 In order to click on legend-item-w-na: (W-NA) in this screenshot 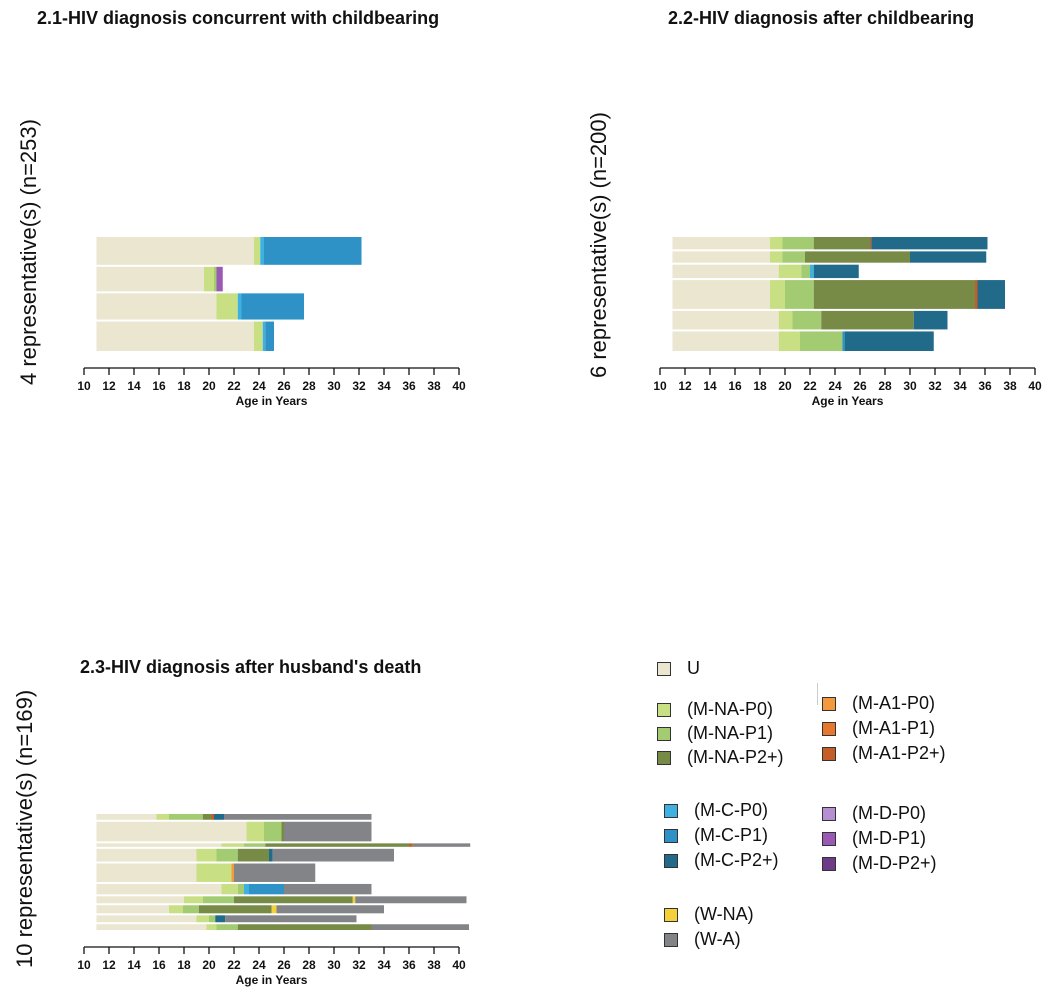, I will do `click(709, 914)`.